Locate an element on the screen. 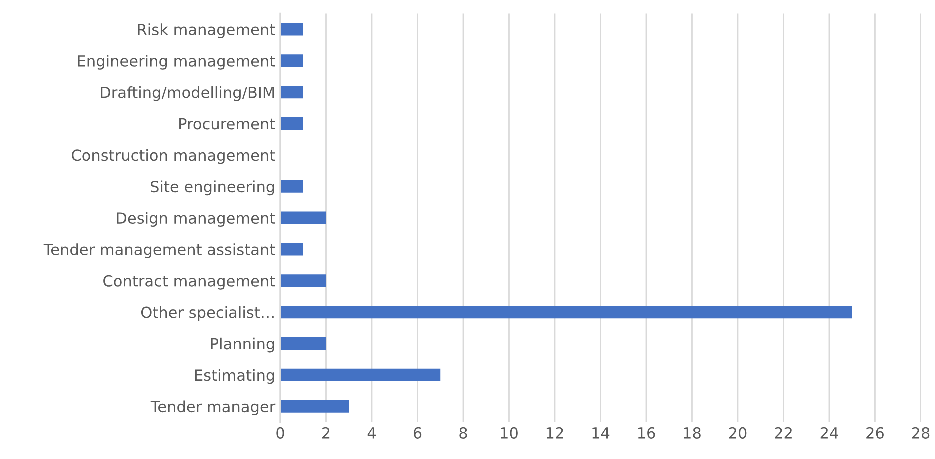 This screenshot has width=935, height=459. y-tick-label: Construction management is located at coordinates (174, 156).